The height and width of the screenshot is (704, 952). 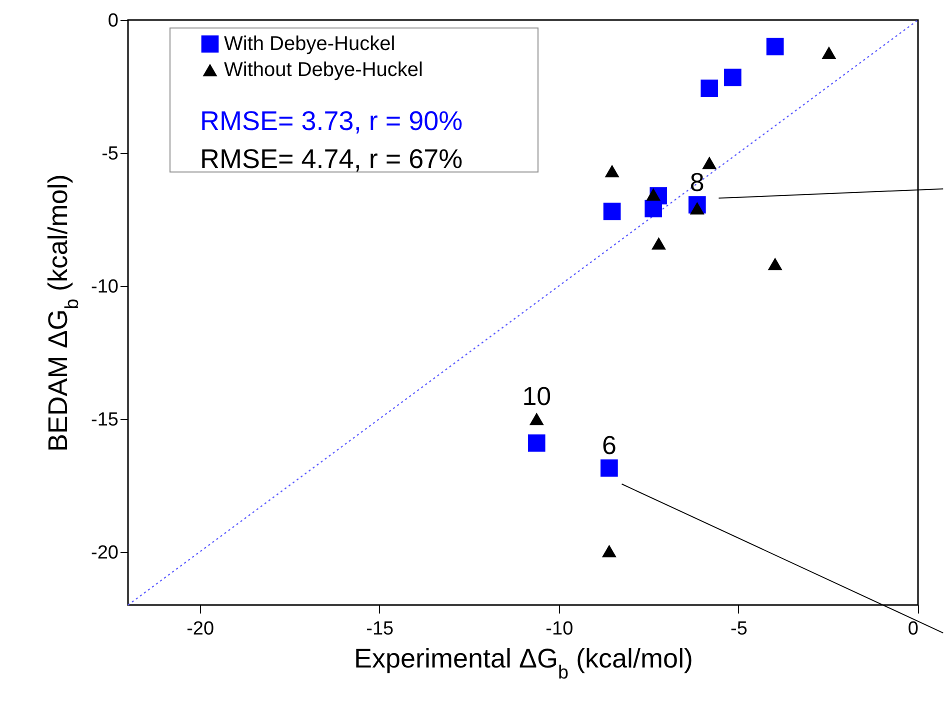 I want to click on x-tick-label: -10, so click(x=560, y=629).